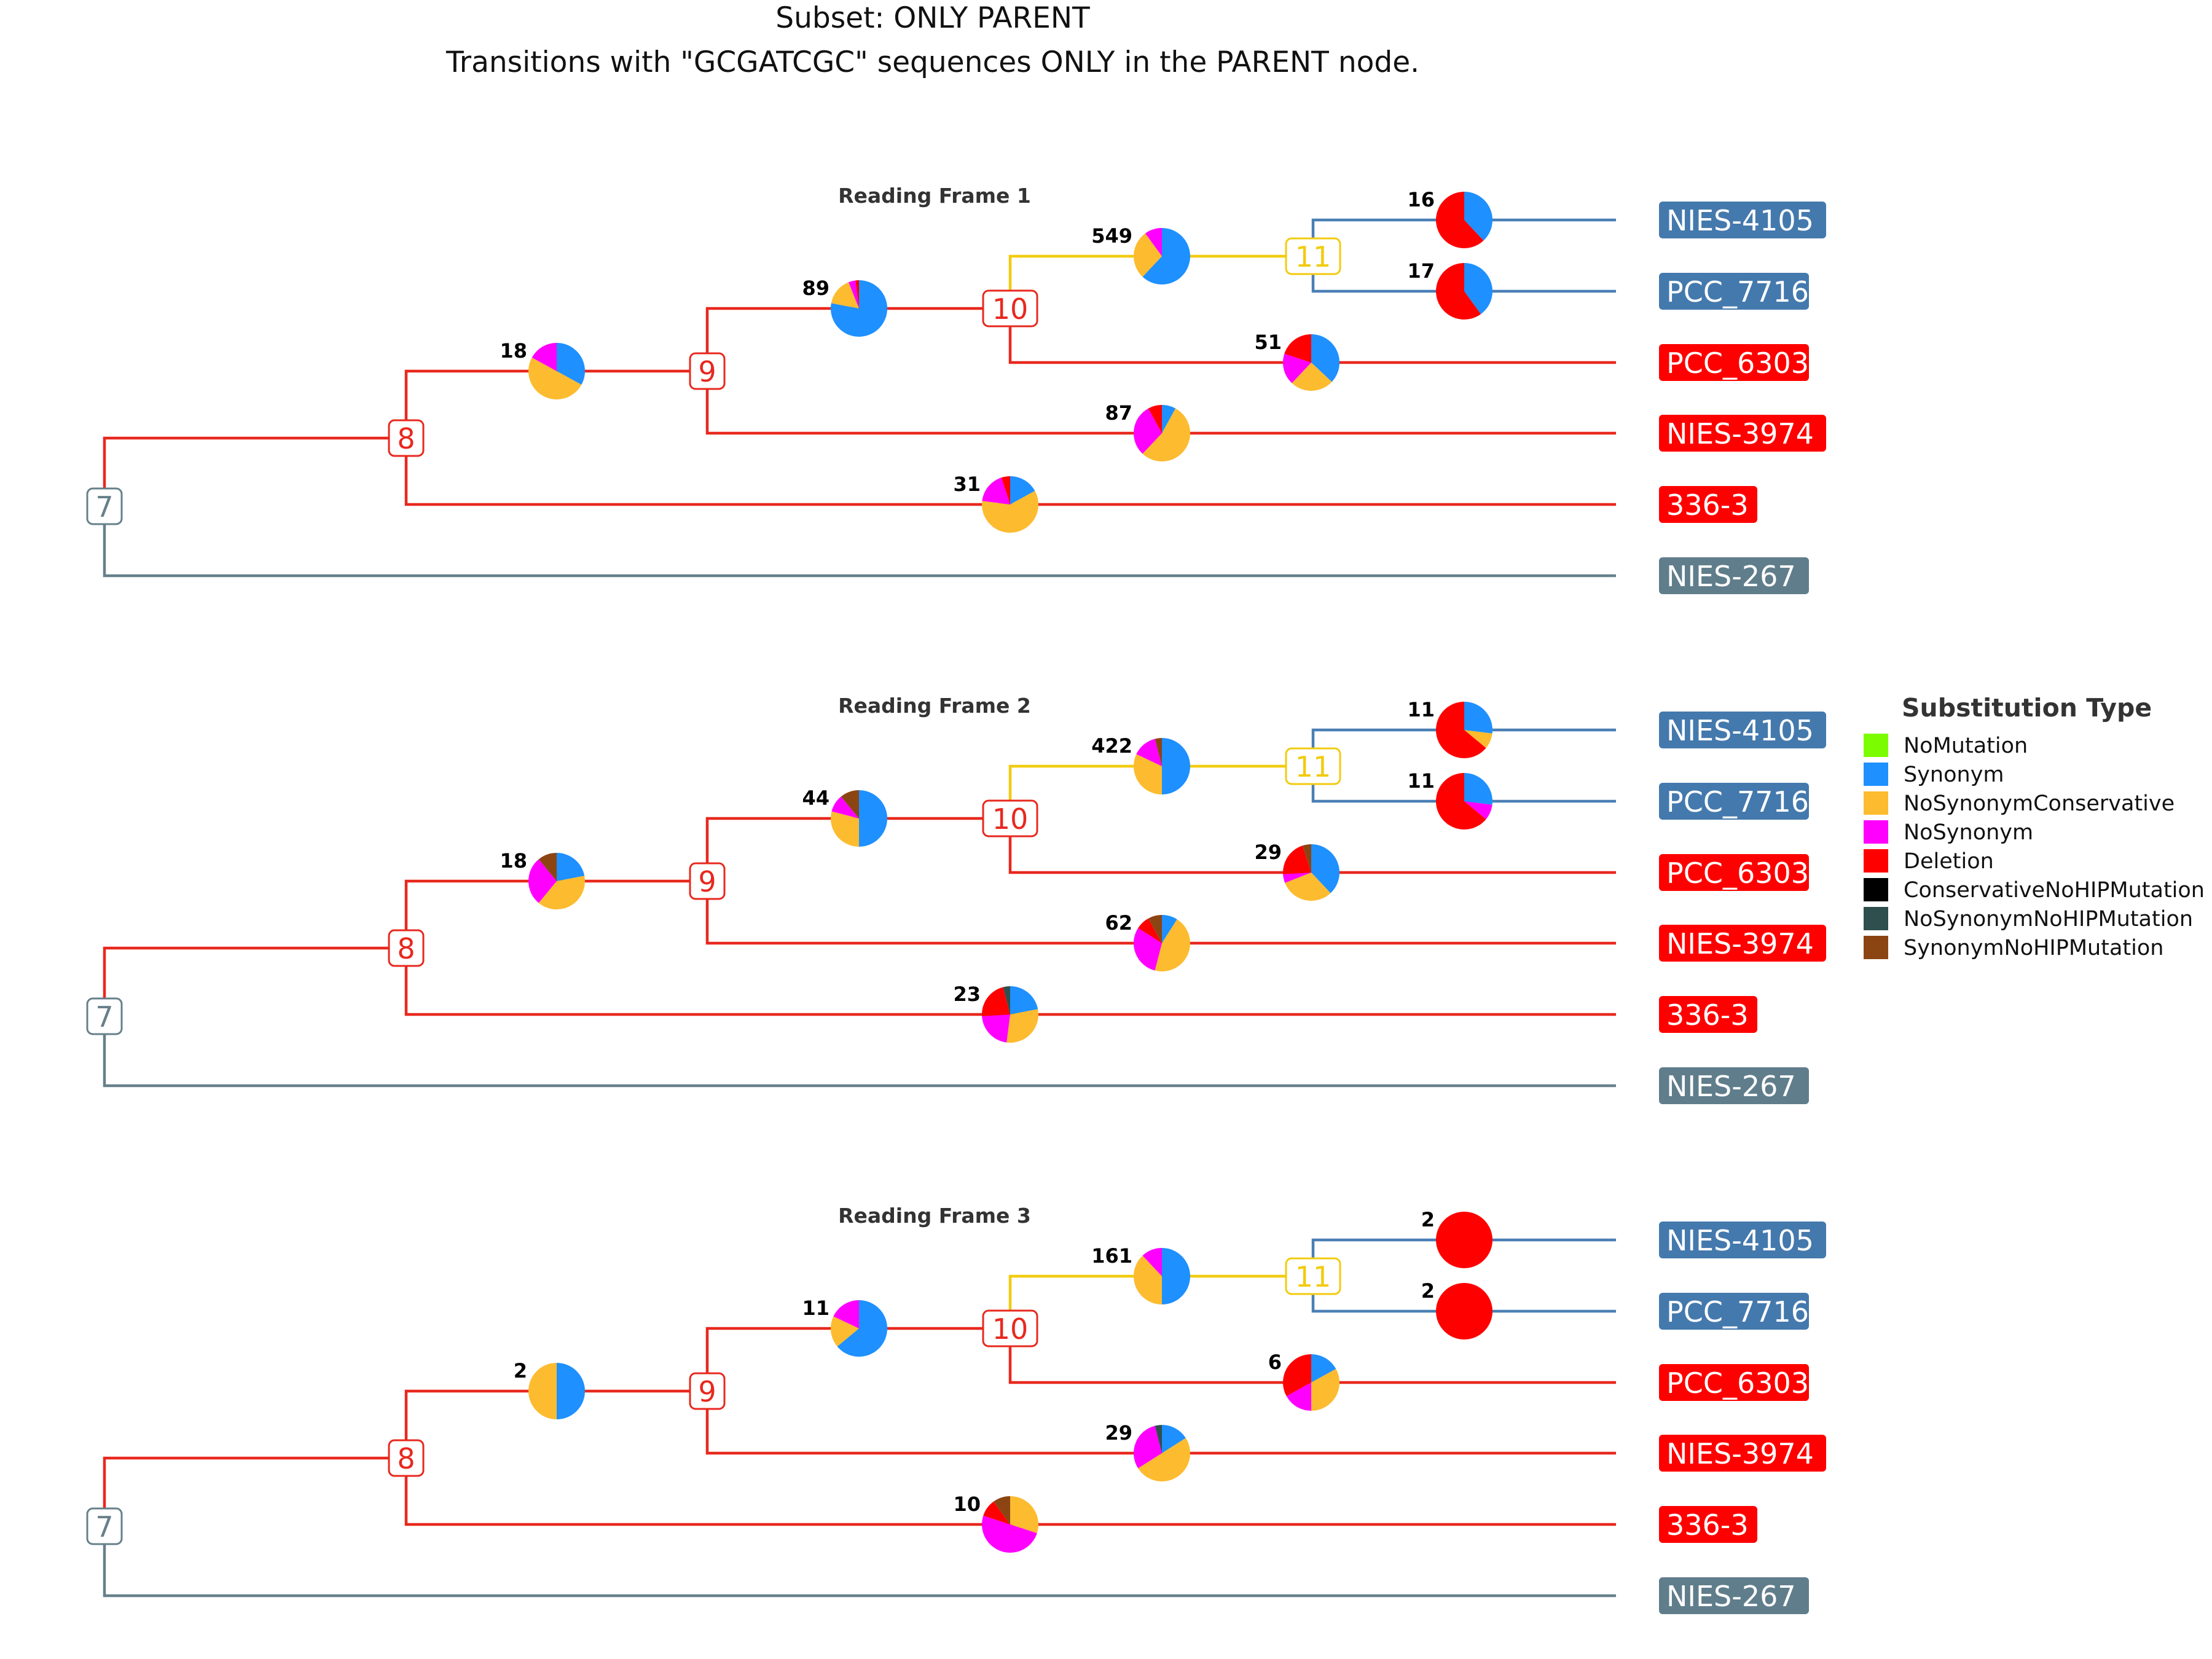 Image resolution: width=2212 pixels, height=1659 pixels. I want to click on pie-count-label: 549, so click(1111, 236).